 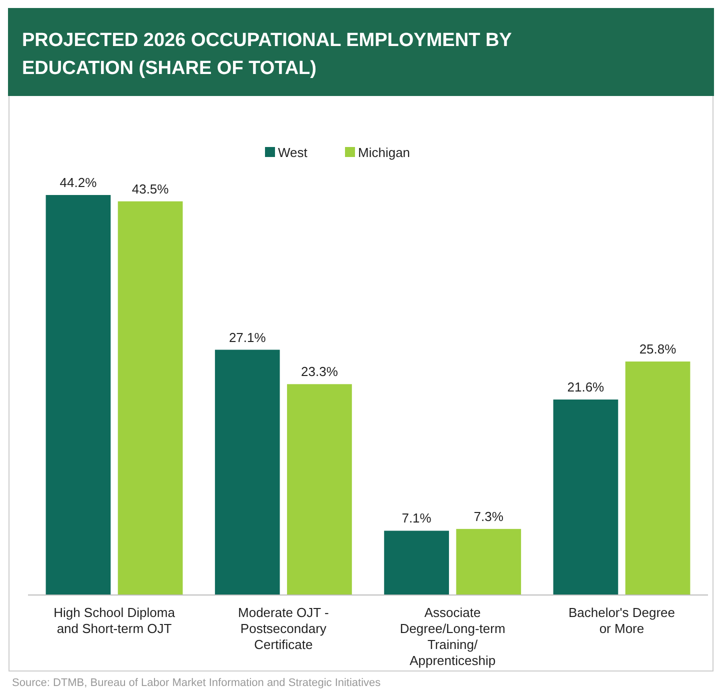 I want to click on x-tick-label: Associate Degree/Long-term Training/ Apprenticeship, so click(x=453, y=636).